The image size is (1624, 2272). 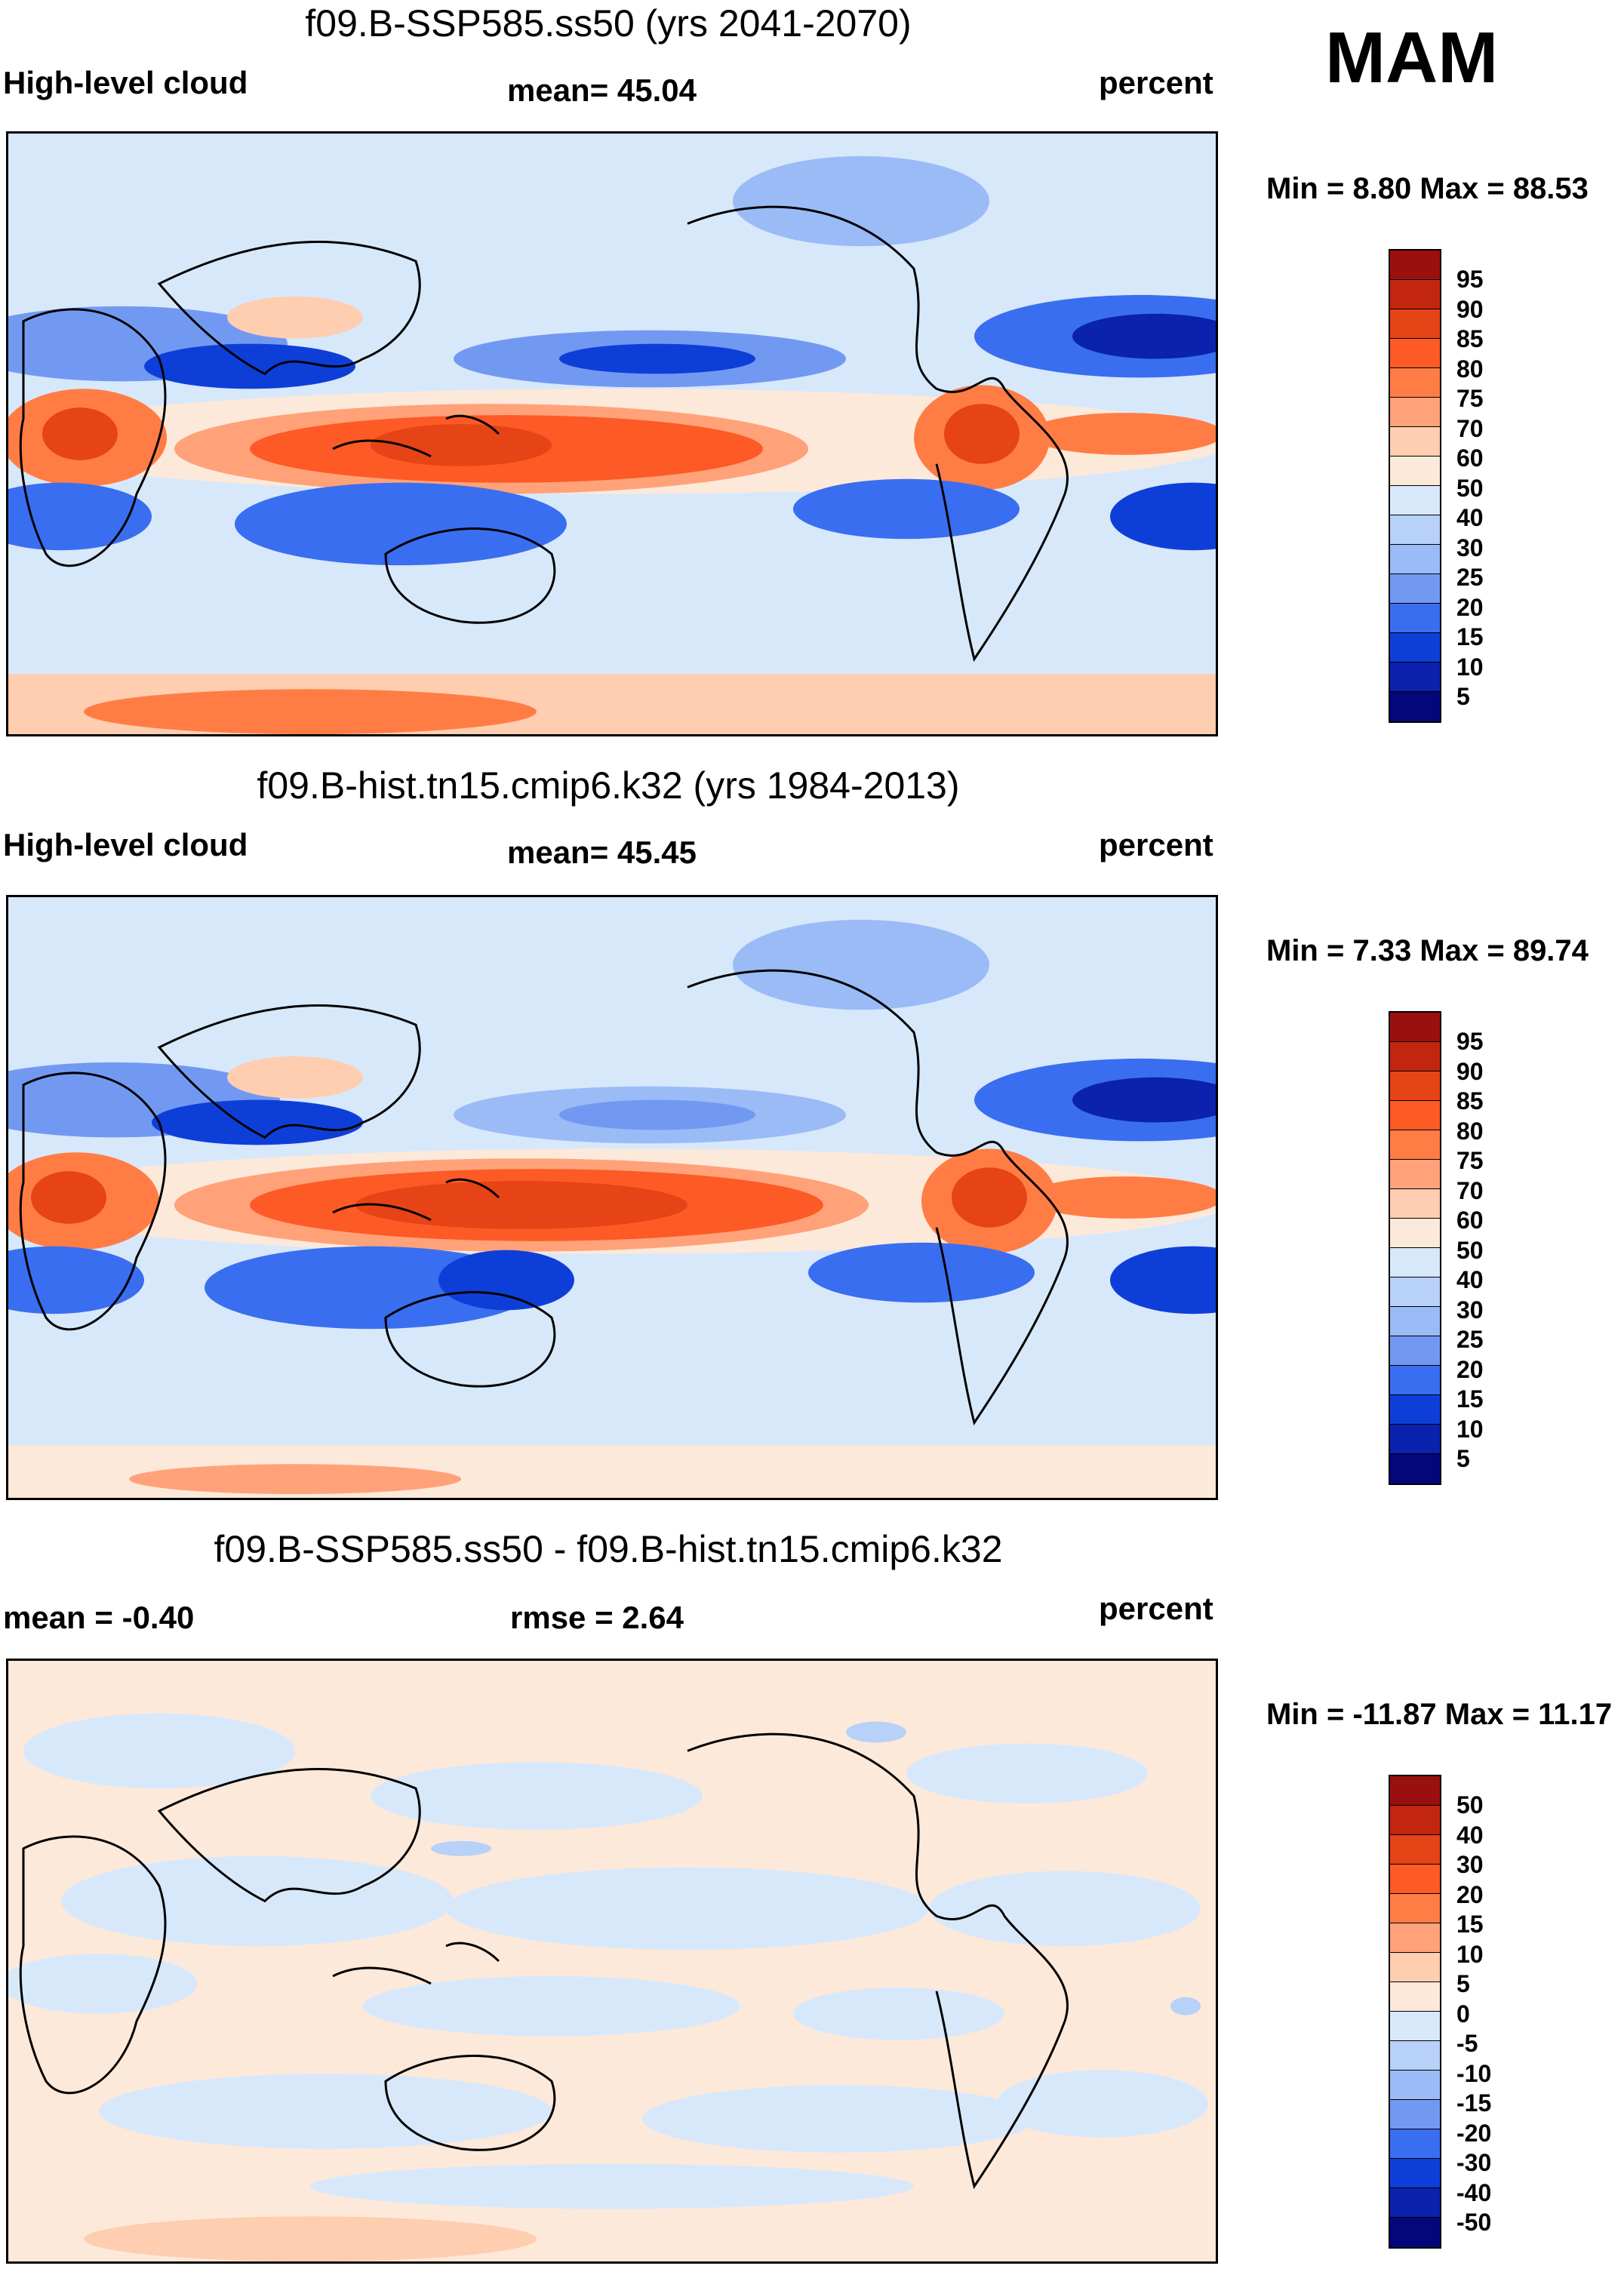 I want to click on africa-core, so click(x=80, y=433).